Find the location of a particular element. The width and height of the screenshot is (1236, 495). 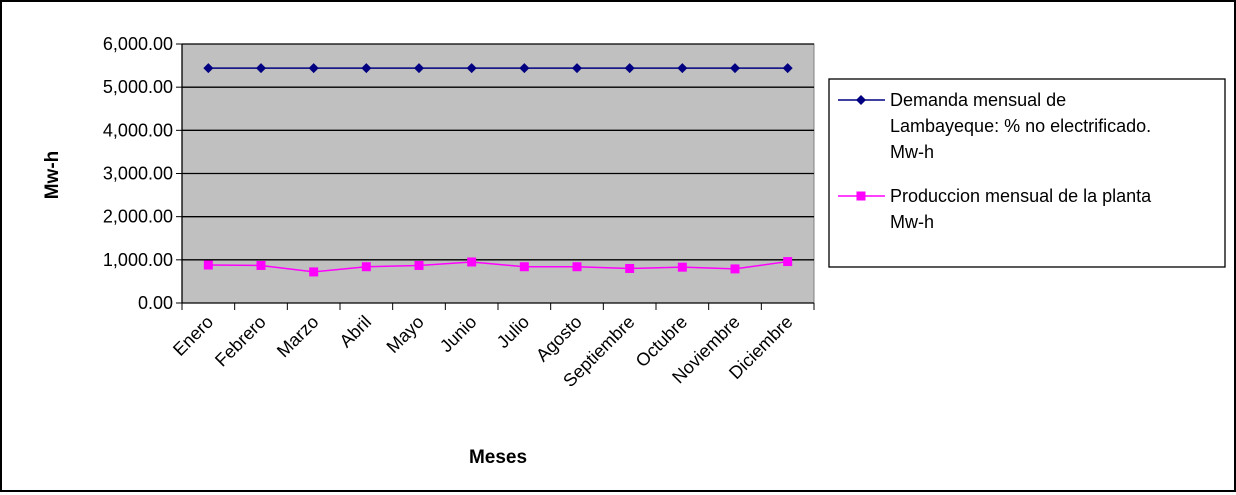

x-tick-label: Mayo is located at coordinates (405, 334).